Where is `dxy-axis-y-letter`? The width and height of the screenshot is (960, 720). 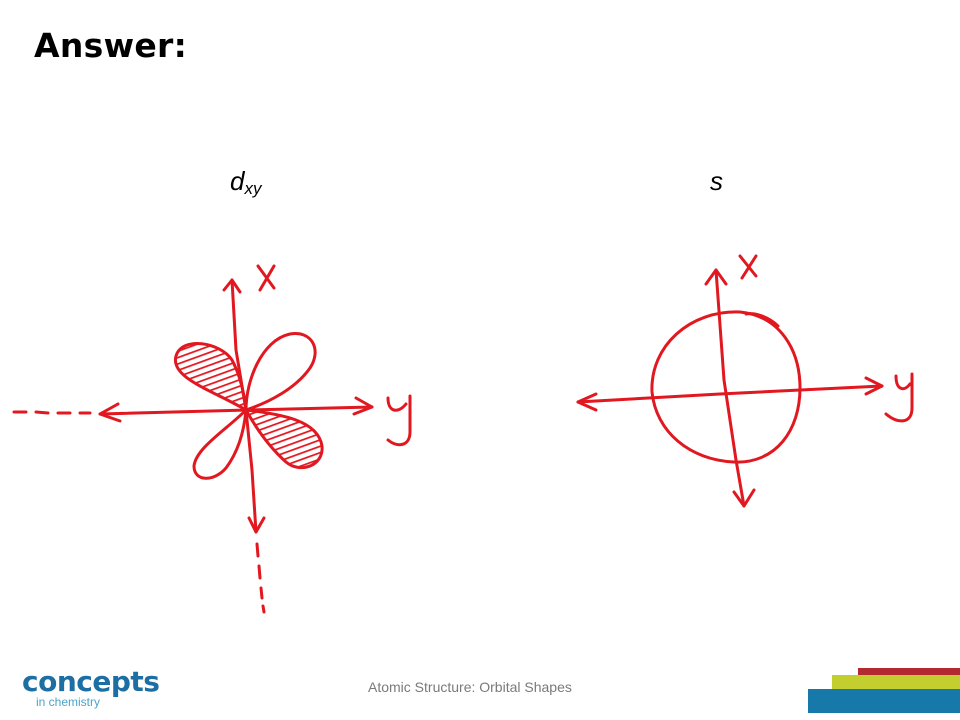
dxy-axis-y-letter is located at coordinates (399, 420).